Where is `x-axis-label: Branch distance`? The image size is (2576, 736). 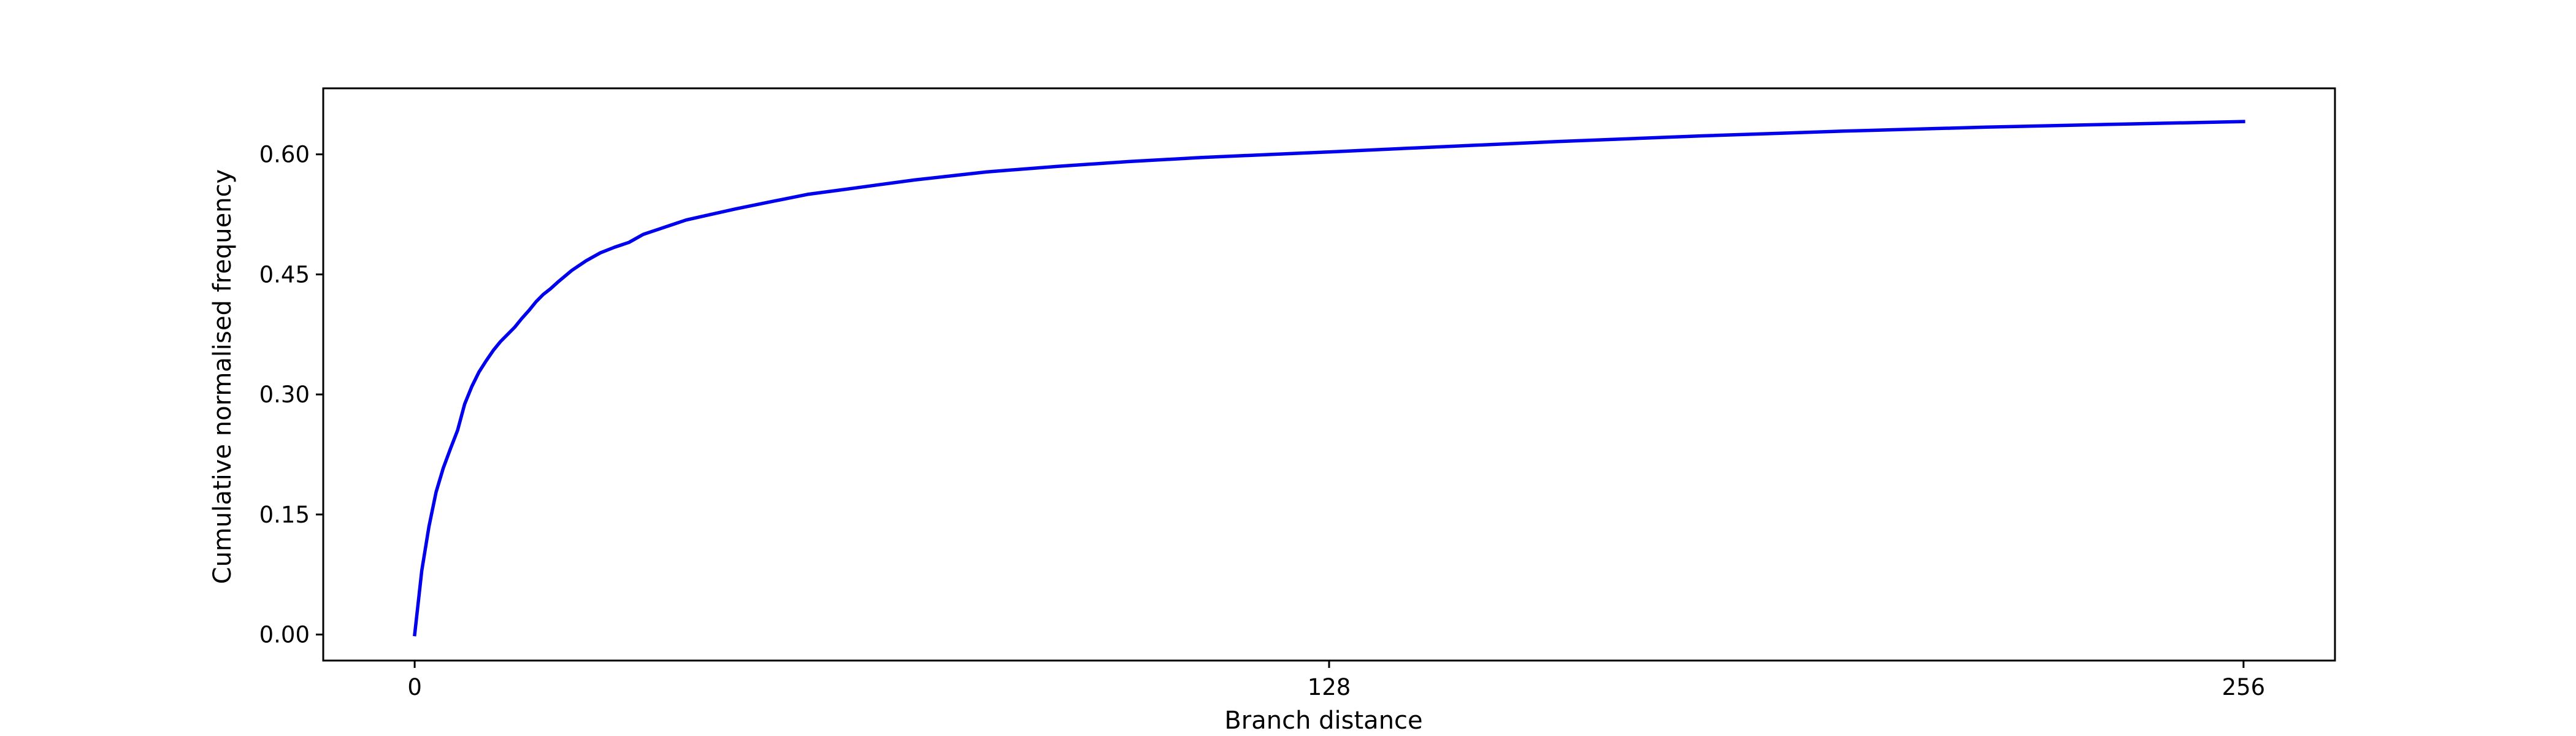 x-axis-label: Branch distance is located at coordinates (1323, 721).